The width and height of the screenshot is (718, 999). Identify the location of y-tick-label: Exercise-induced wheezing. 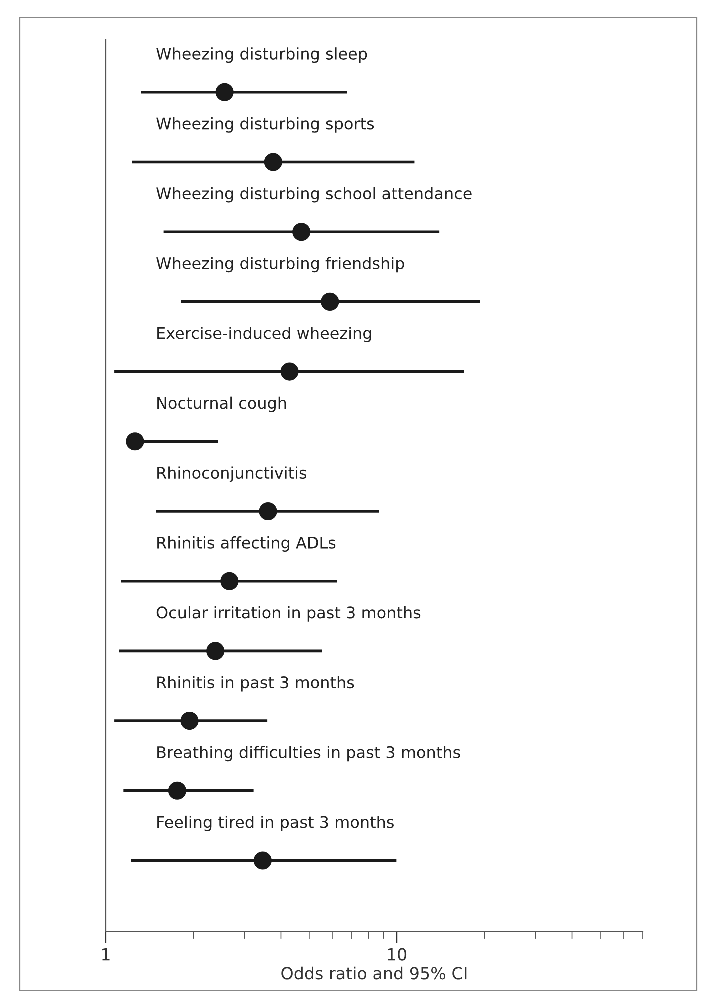
(265, 334).